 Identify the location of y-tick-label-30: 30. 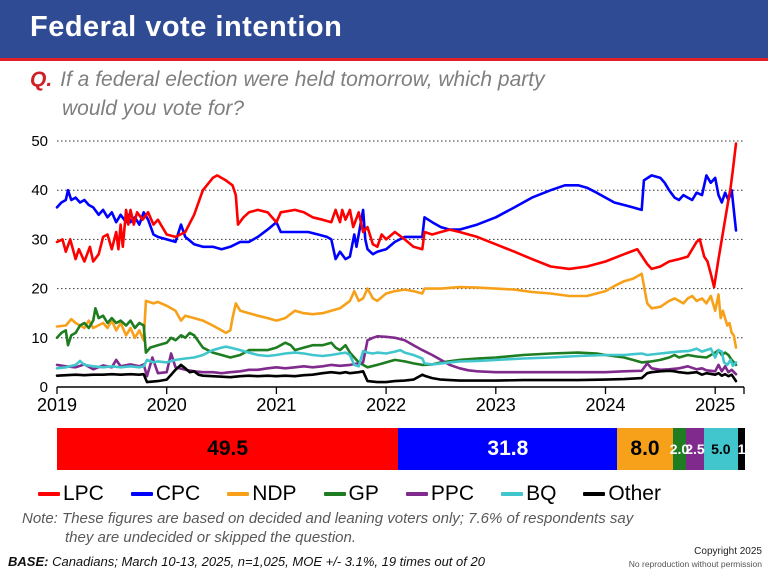
(39, 239).